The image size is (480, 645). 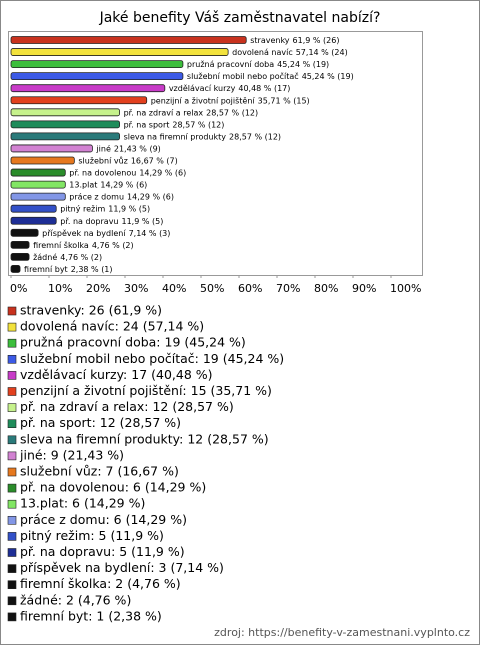 What do you see at coordinates (18, 288) in the screenshot?
I see `x-tick-label: 0%` at bounding box center [18, 288].